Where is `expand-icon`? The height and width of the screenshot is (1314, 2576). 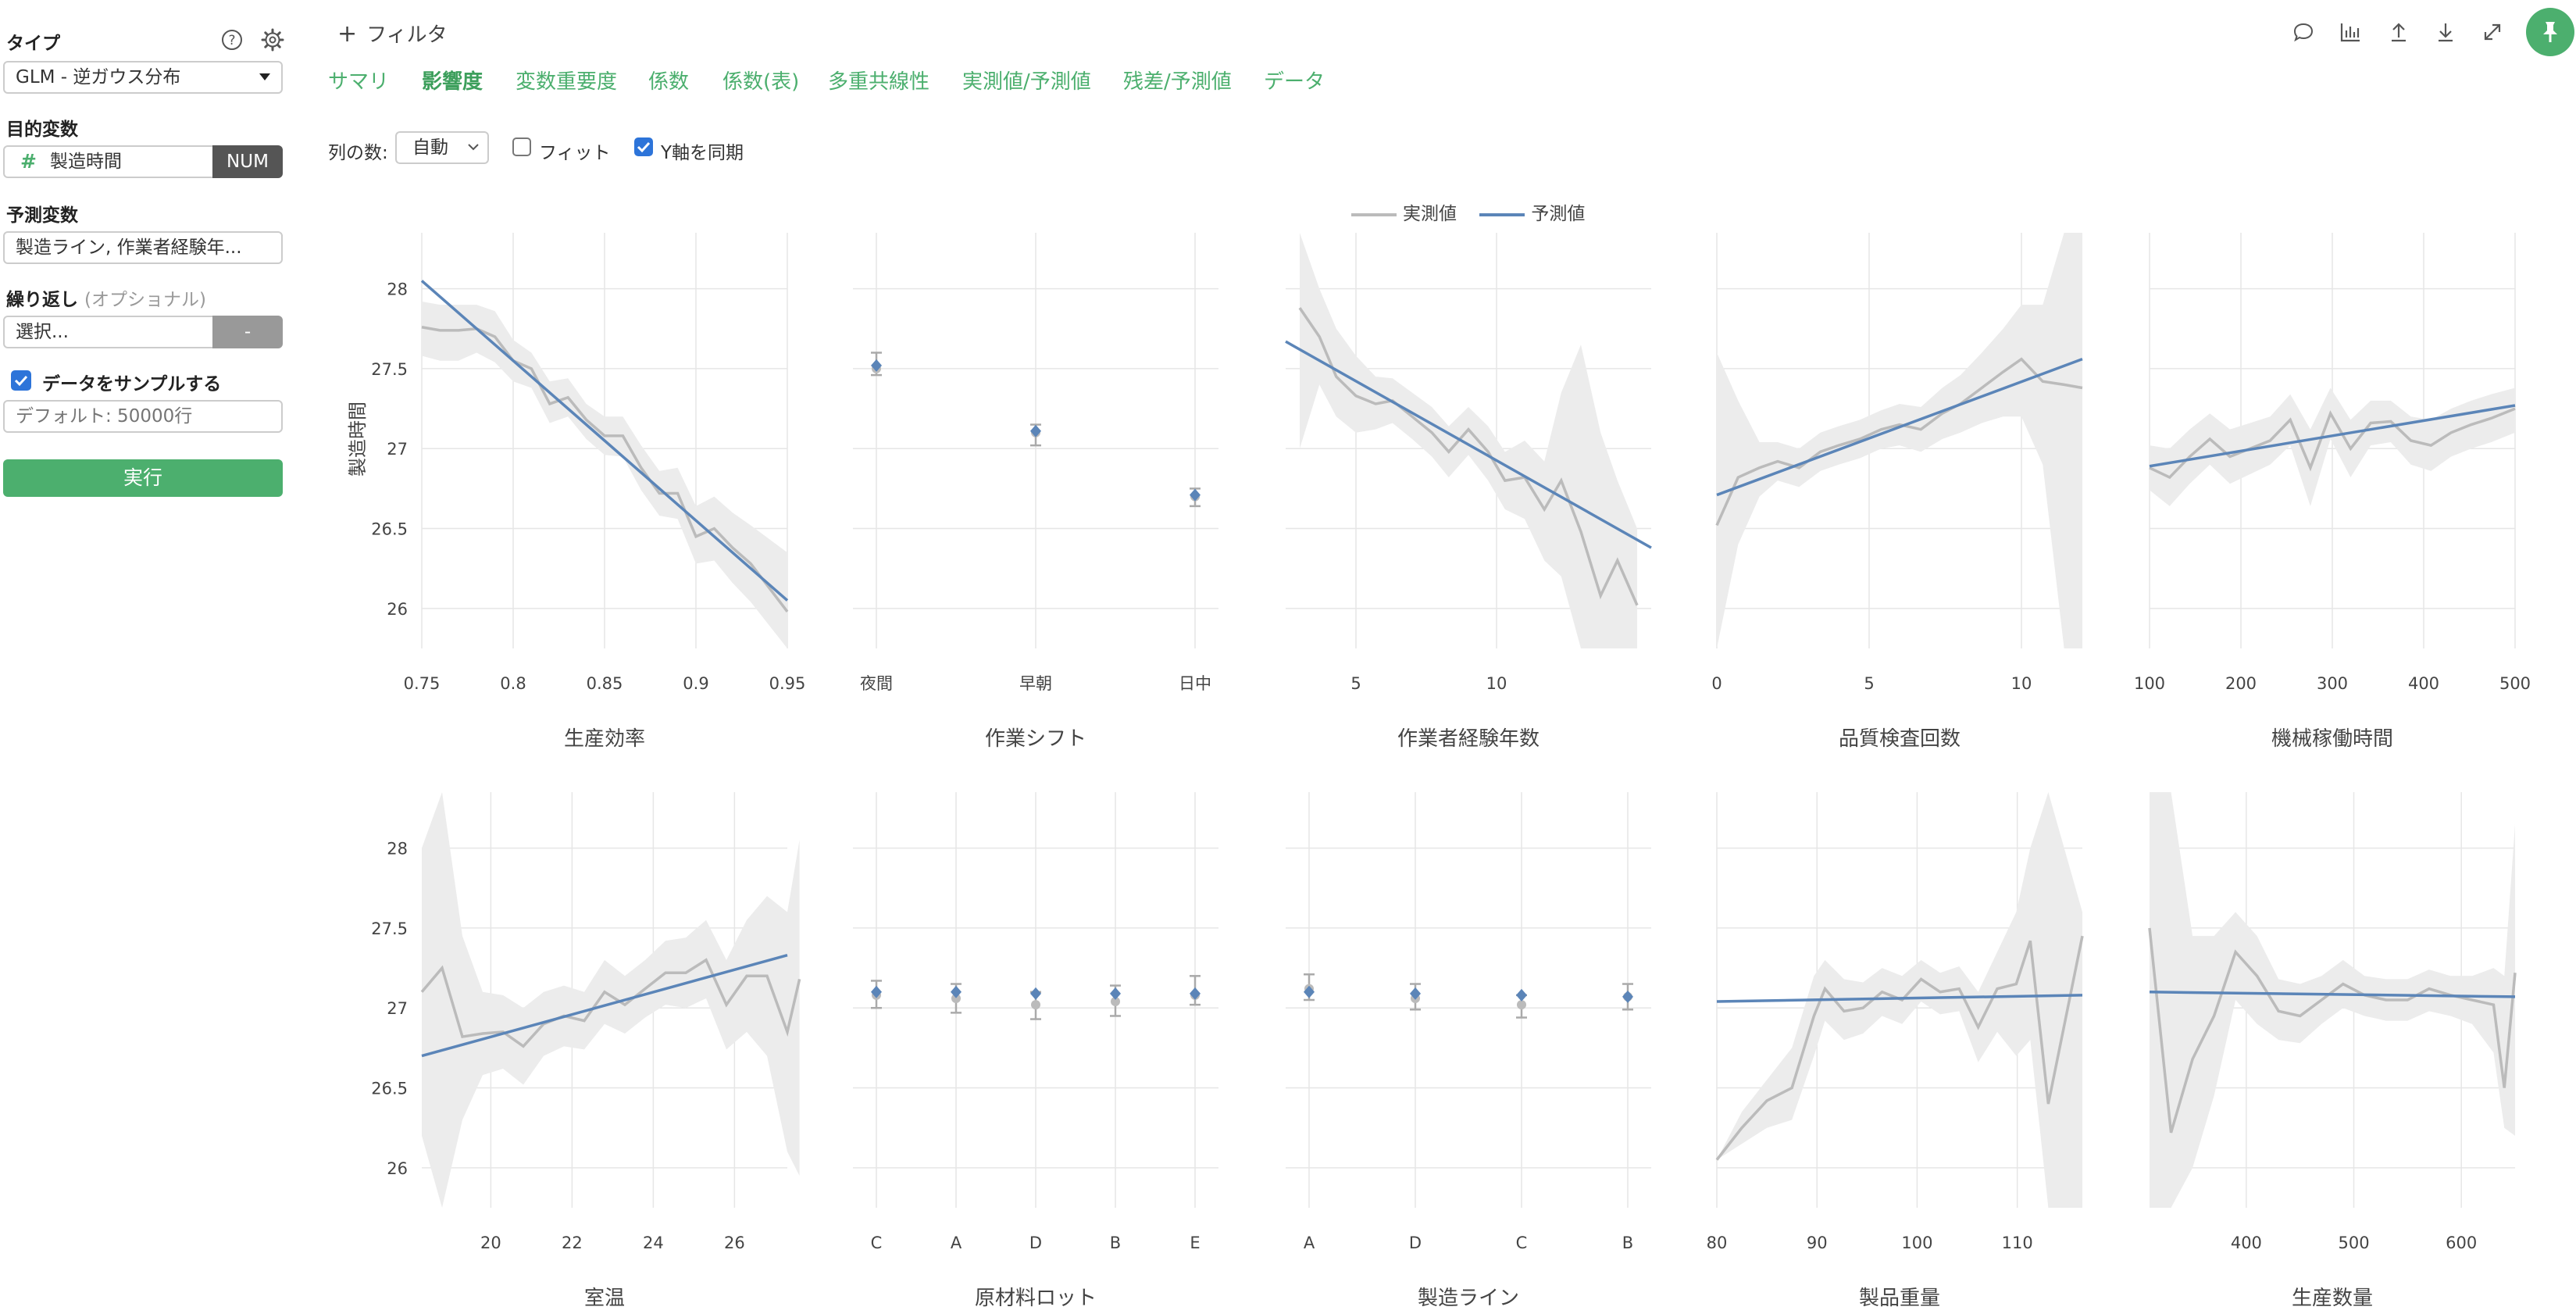 expand-icon is located at coordinates (2492, 32).